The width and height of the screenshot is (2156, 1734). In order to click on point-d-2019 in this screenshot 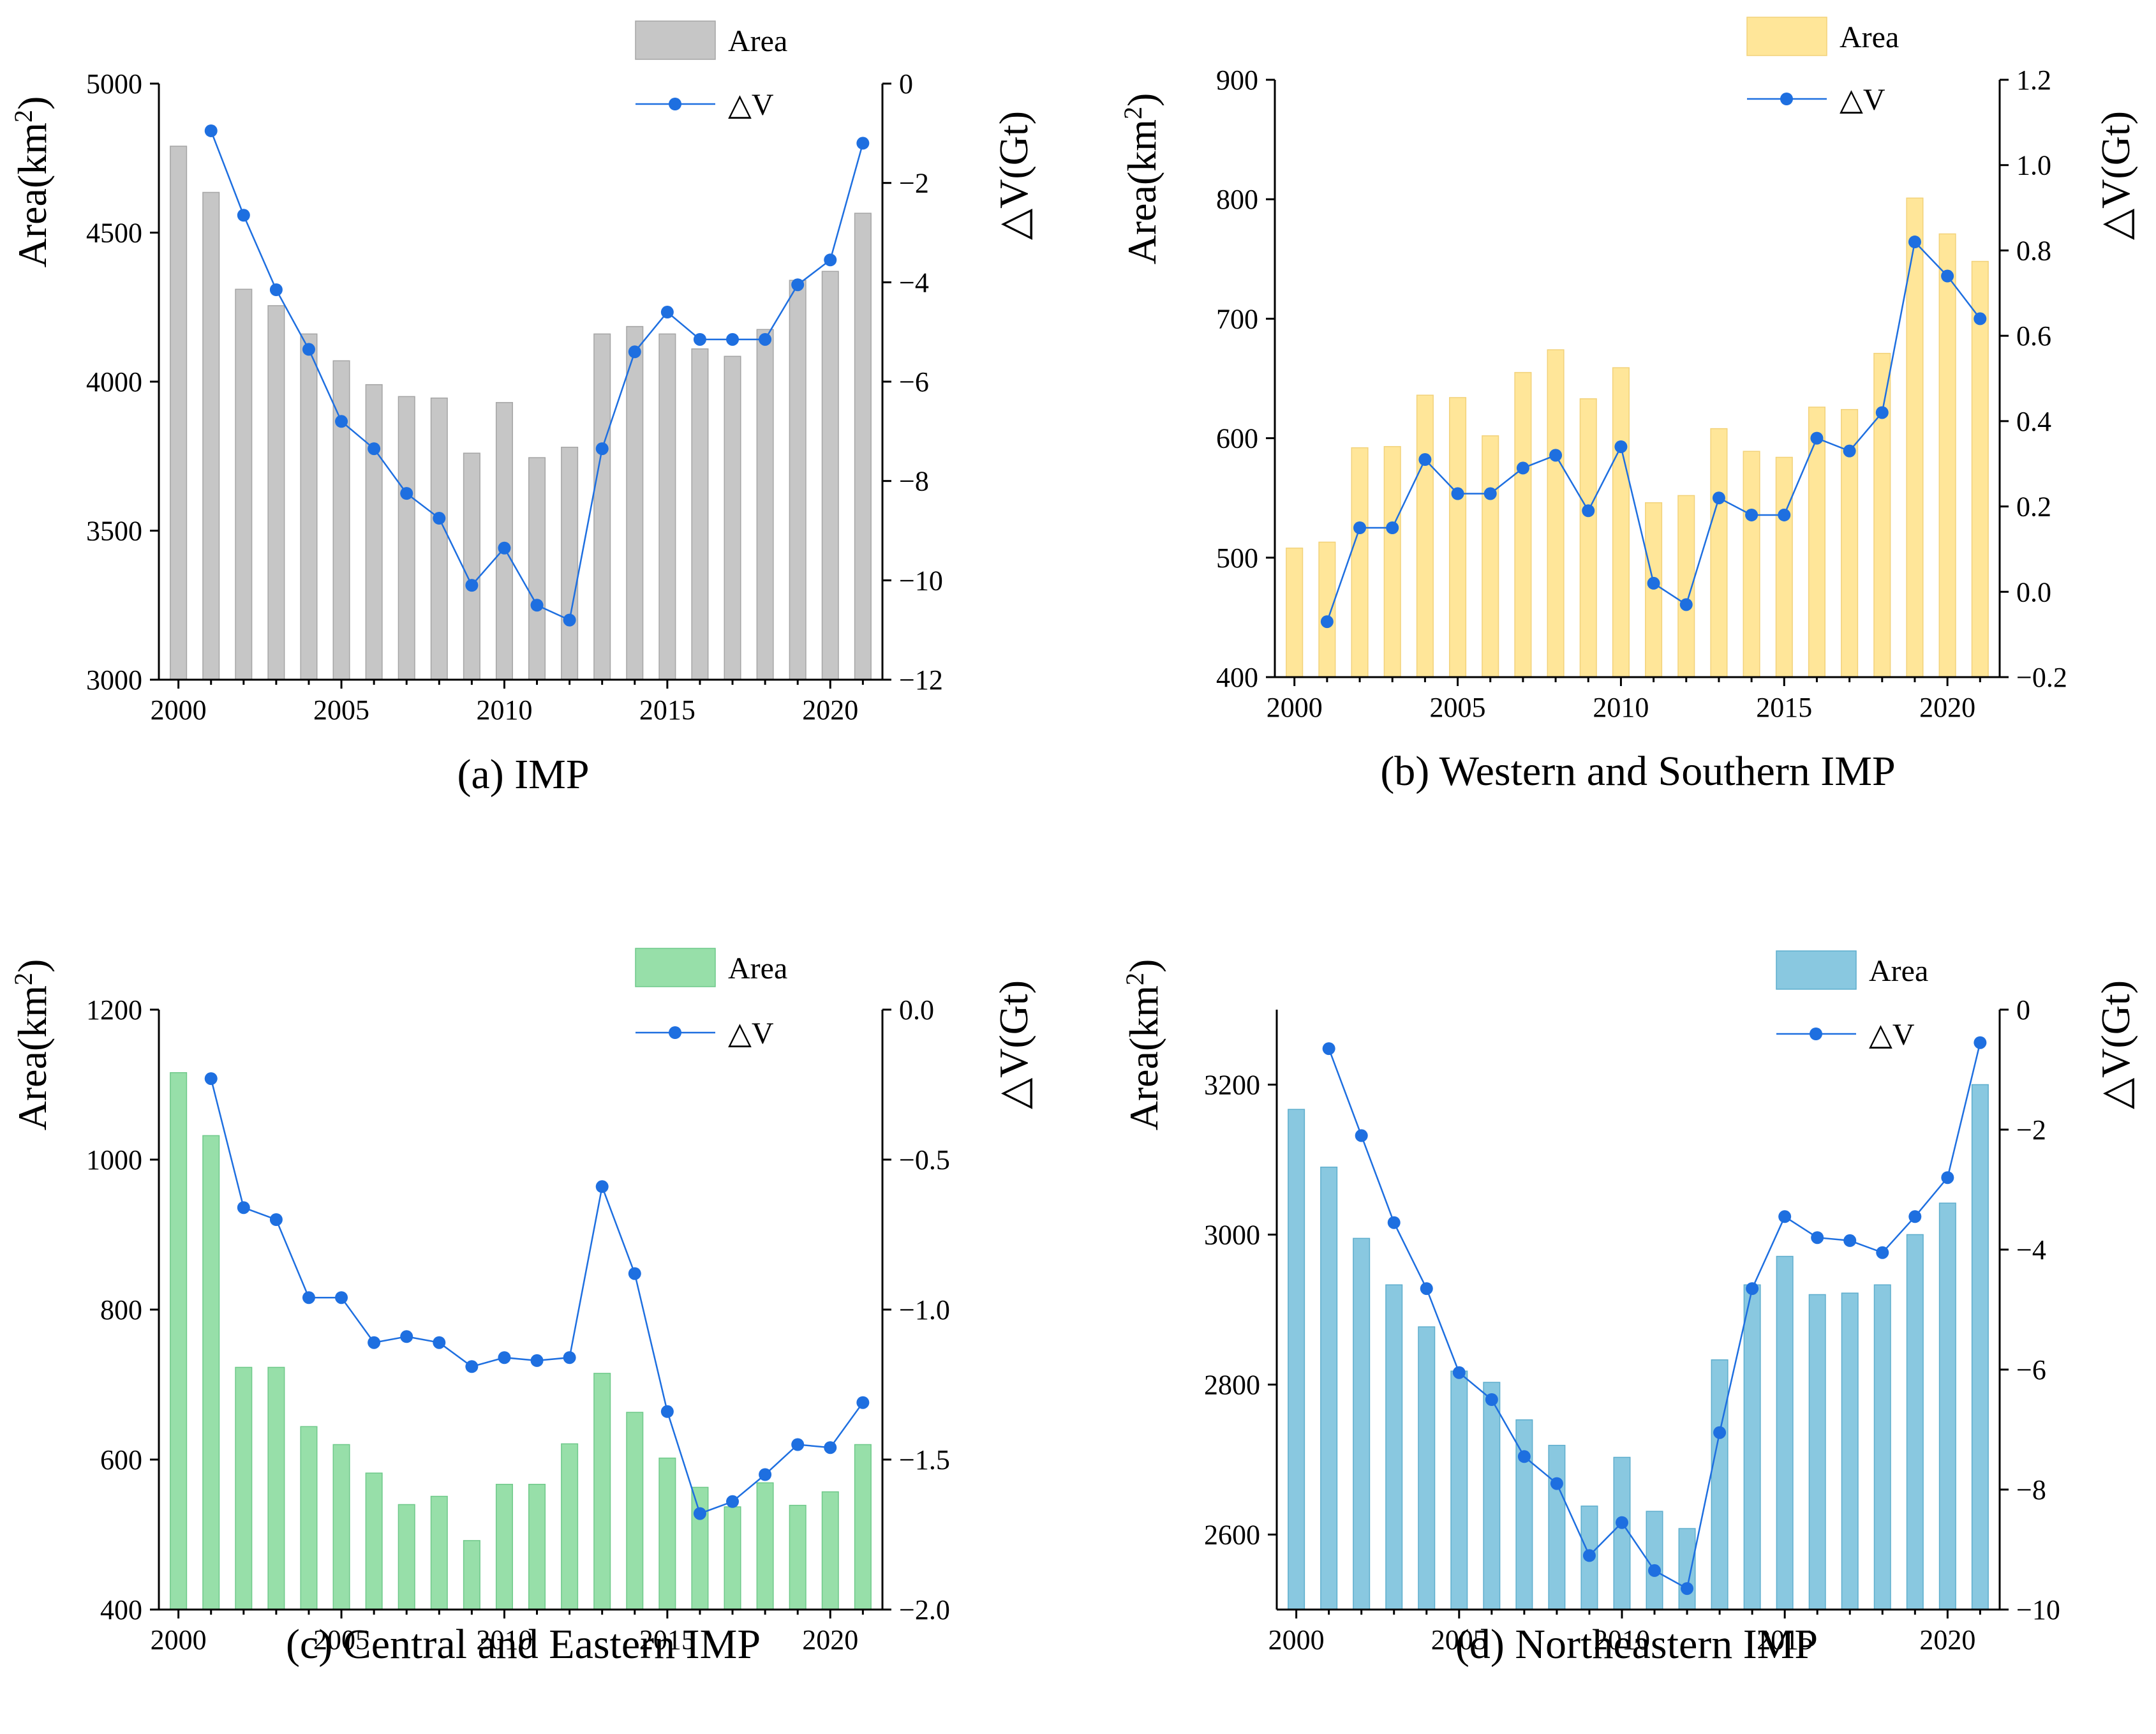, I will do `click(1915, 1216)`.